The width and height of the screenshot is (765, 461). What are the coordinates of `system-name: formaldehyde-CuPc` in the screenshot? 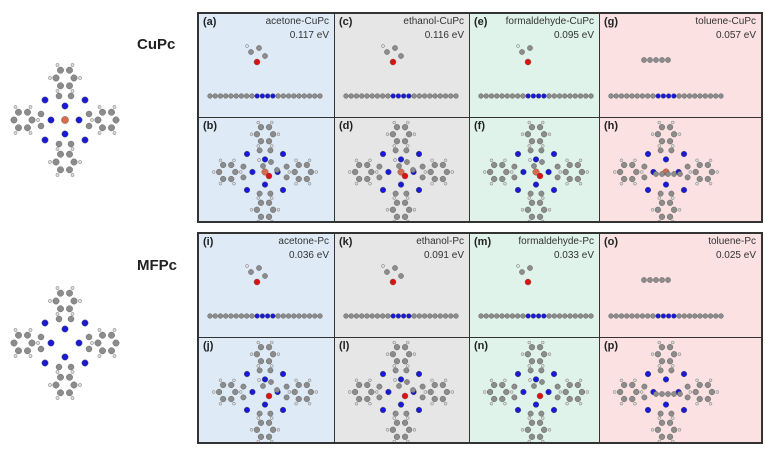 It's located at (549, 21).